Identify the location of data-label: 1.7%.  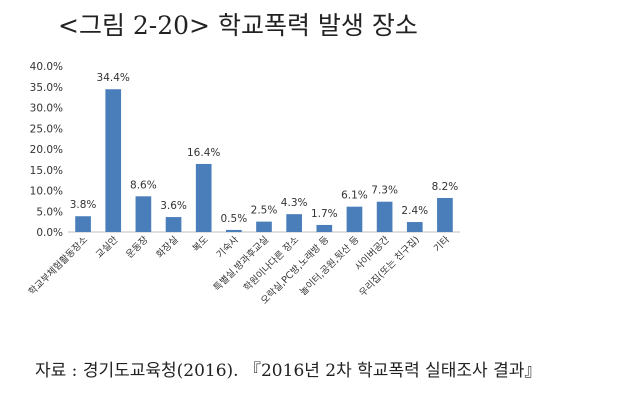
(324, 214).